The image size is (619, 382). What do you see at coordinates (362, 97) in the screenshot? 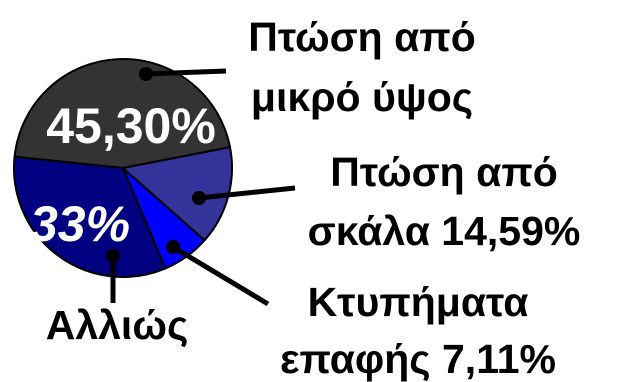
I see `category-label-slice-0-line-2: μικρό ύψος` at bounding box center [362, 97].